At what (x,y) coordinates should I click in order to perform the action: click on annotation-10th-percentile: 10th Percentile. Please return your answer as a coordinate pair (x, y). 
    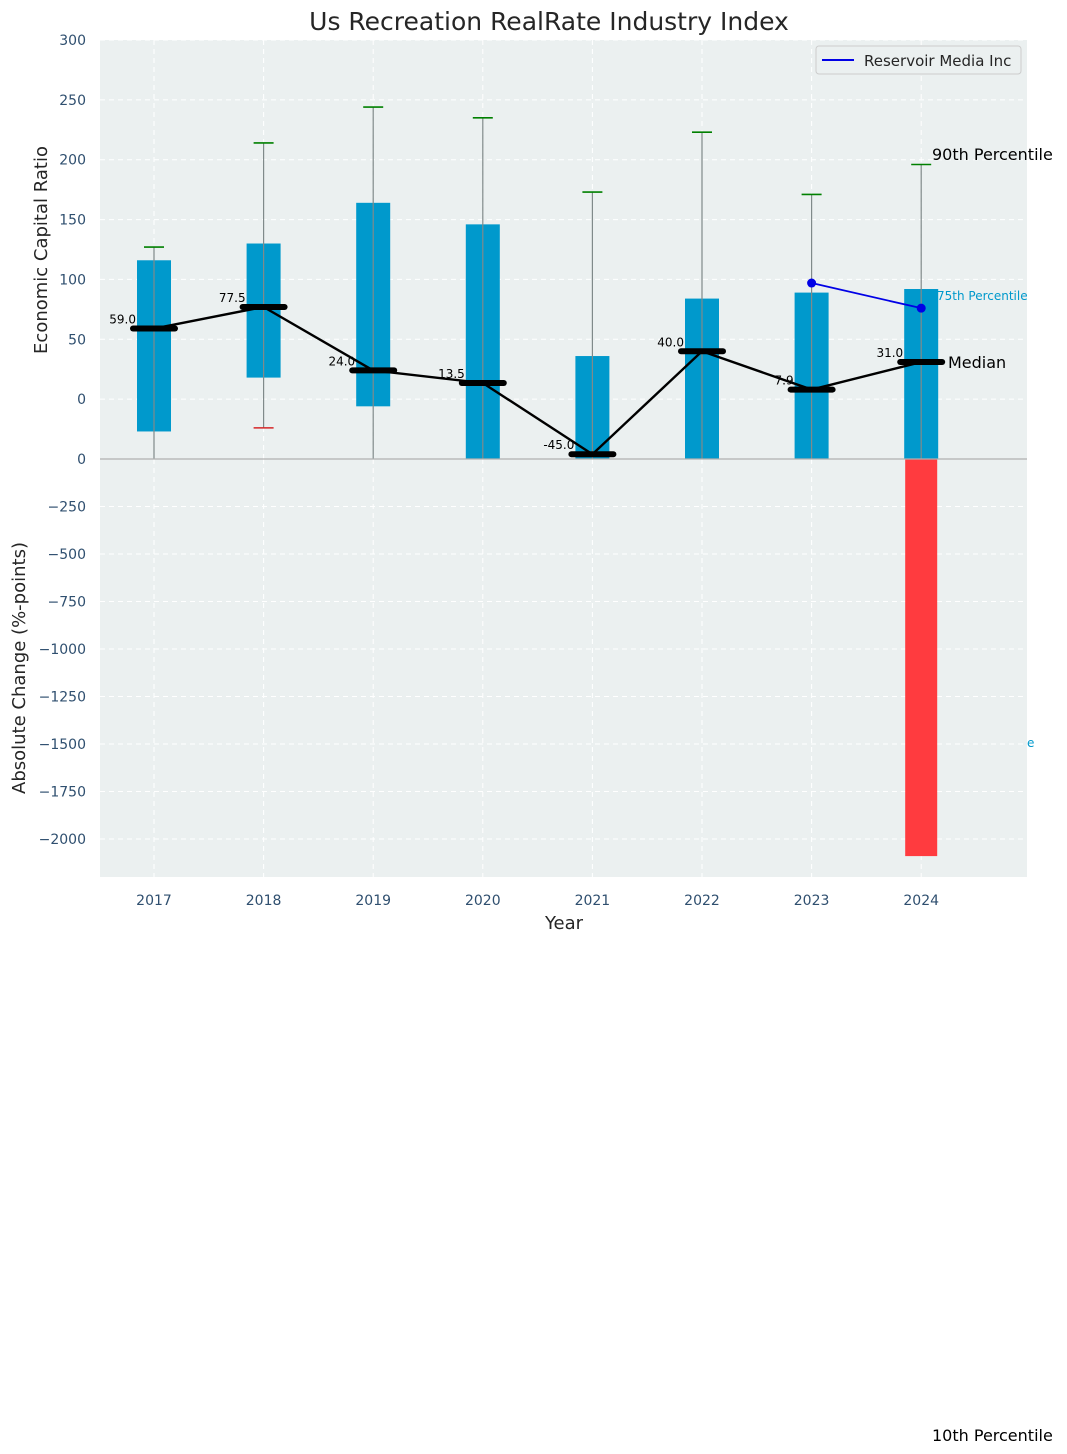
    Looking at the image, I should click on (992, 1435).